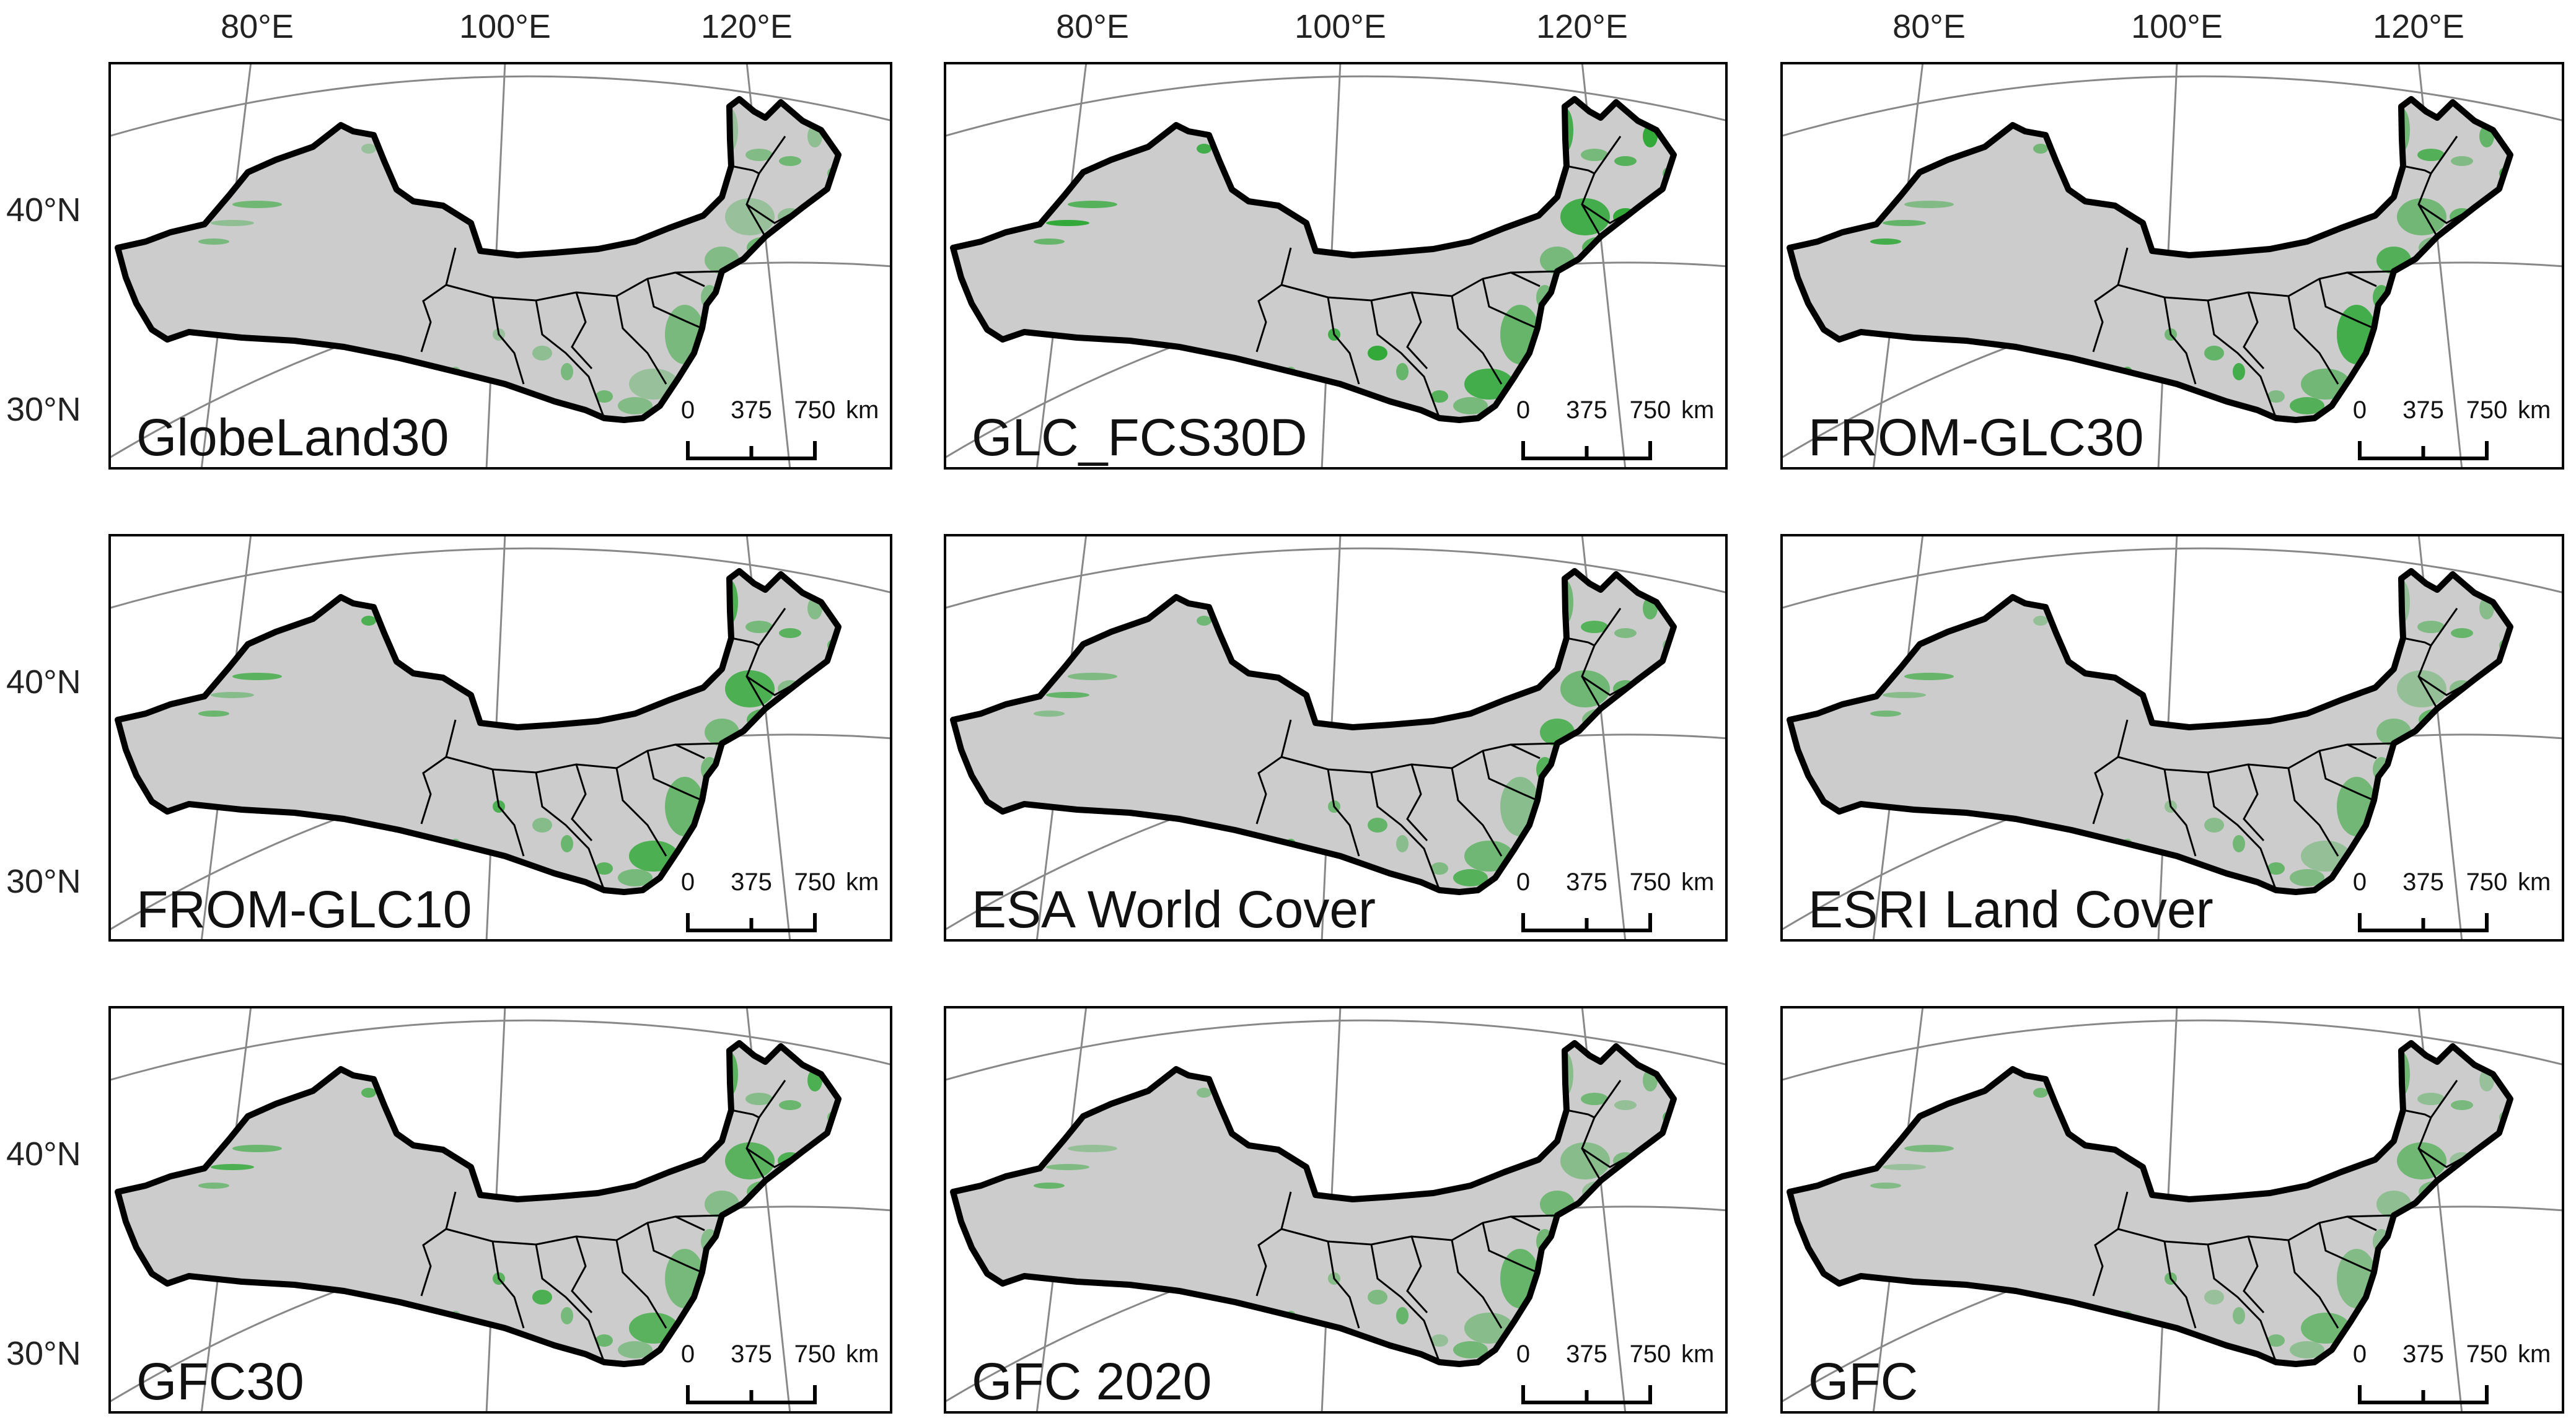 The image size is (2576, 1426). I want to click on map-panel: 0 375 750 km FROM-GLC30, so click(2172, 266).